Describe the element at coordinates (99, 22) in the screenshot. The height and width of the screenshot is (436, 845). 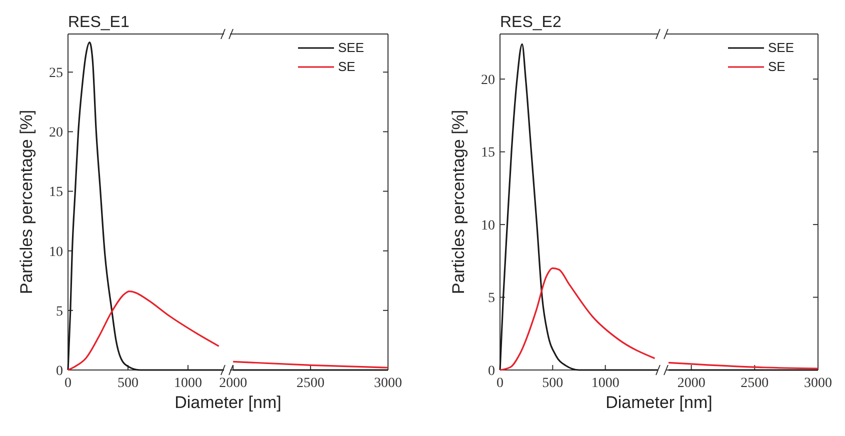
I see `chart-title: RES_E1` at that location.